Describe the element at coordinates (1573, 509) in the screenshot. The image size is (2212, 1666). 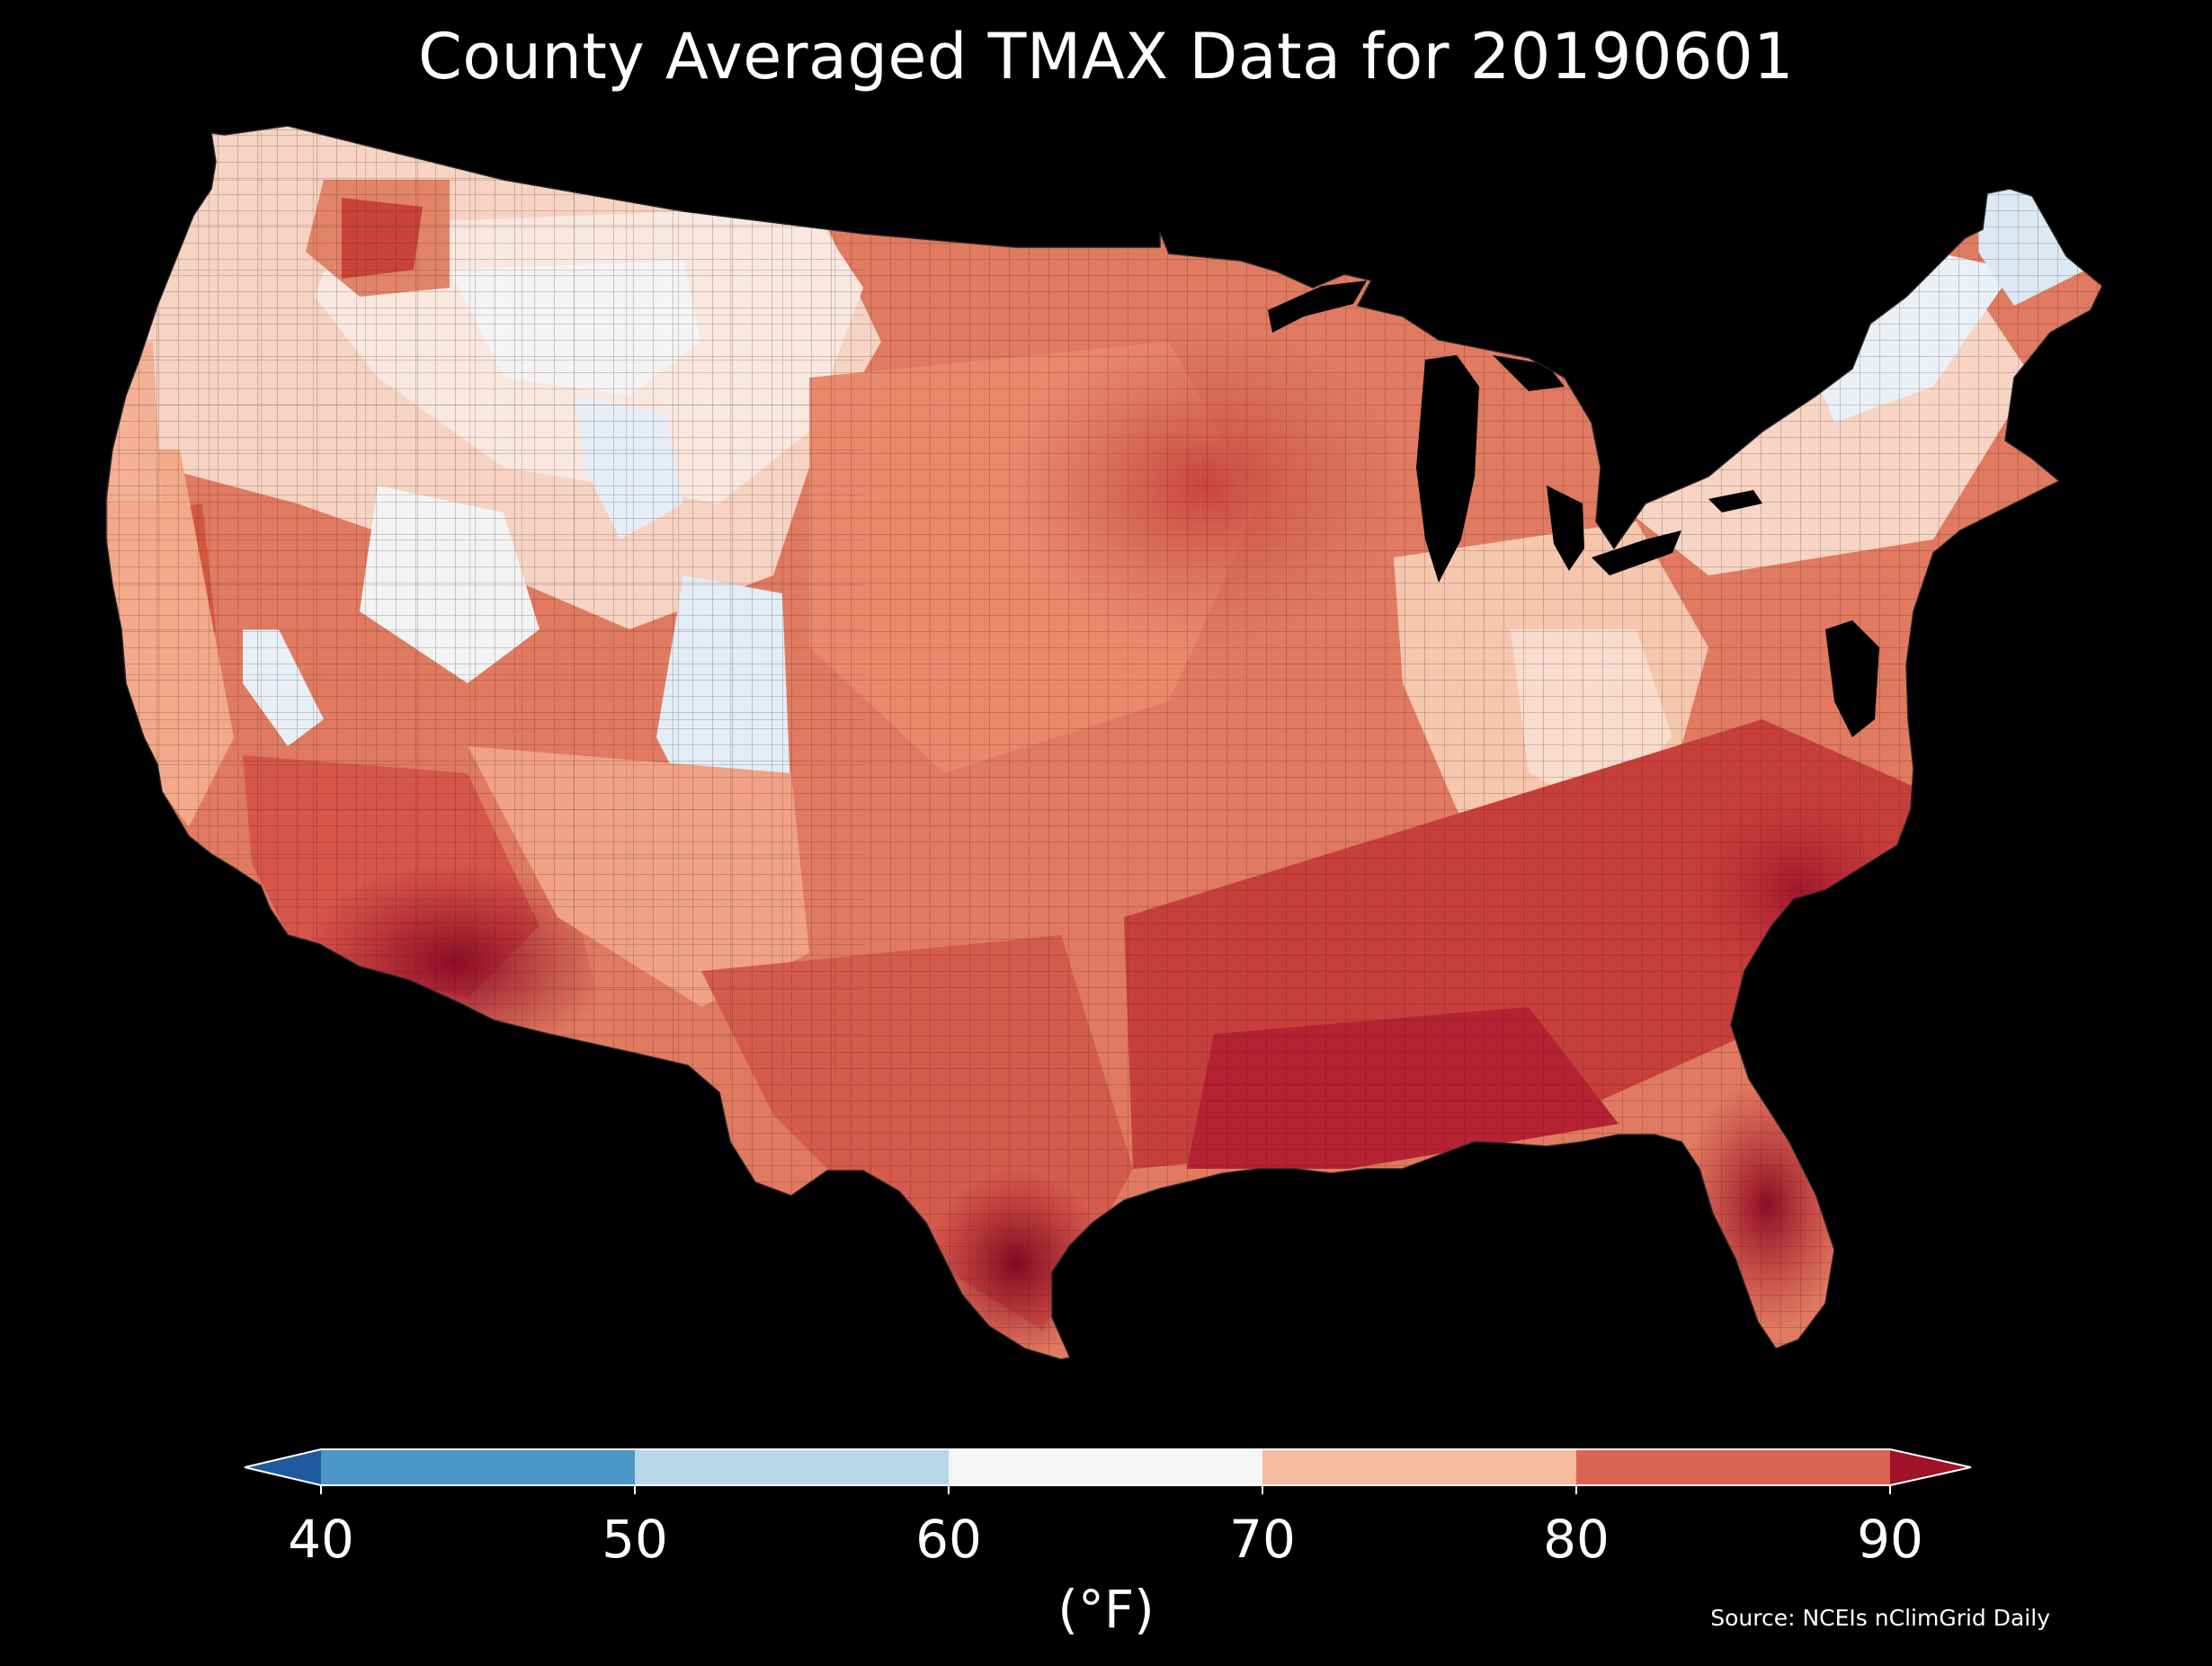
I see `great-lakes` at that location.